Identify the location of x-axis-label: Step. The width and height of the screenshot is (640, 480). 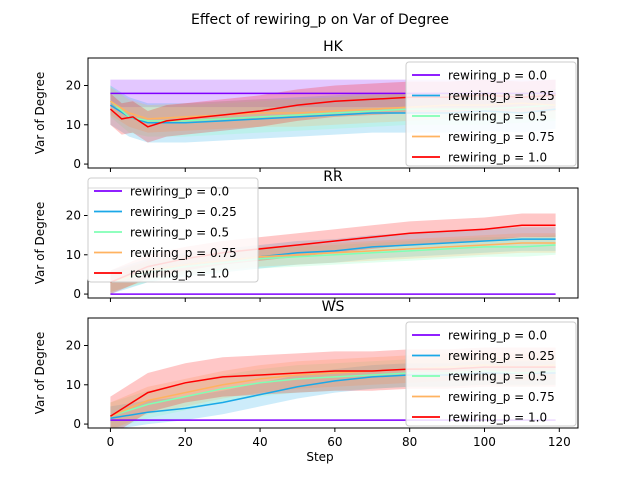
(319, 457).